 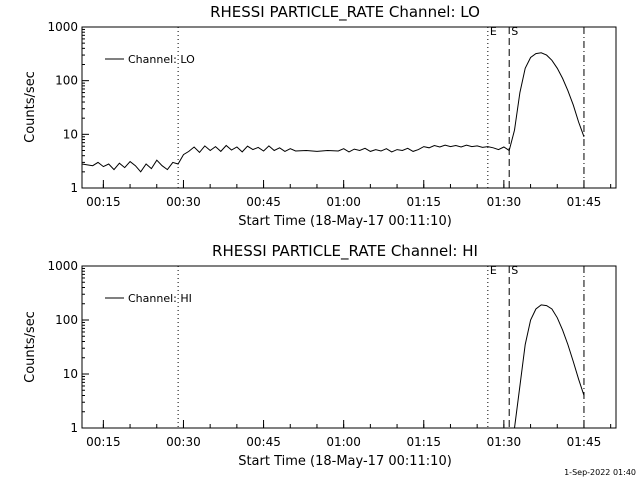 I want to click on generation-timestamp: 1-Sep-2022 01:40, so click(x=600, y=472).